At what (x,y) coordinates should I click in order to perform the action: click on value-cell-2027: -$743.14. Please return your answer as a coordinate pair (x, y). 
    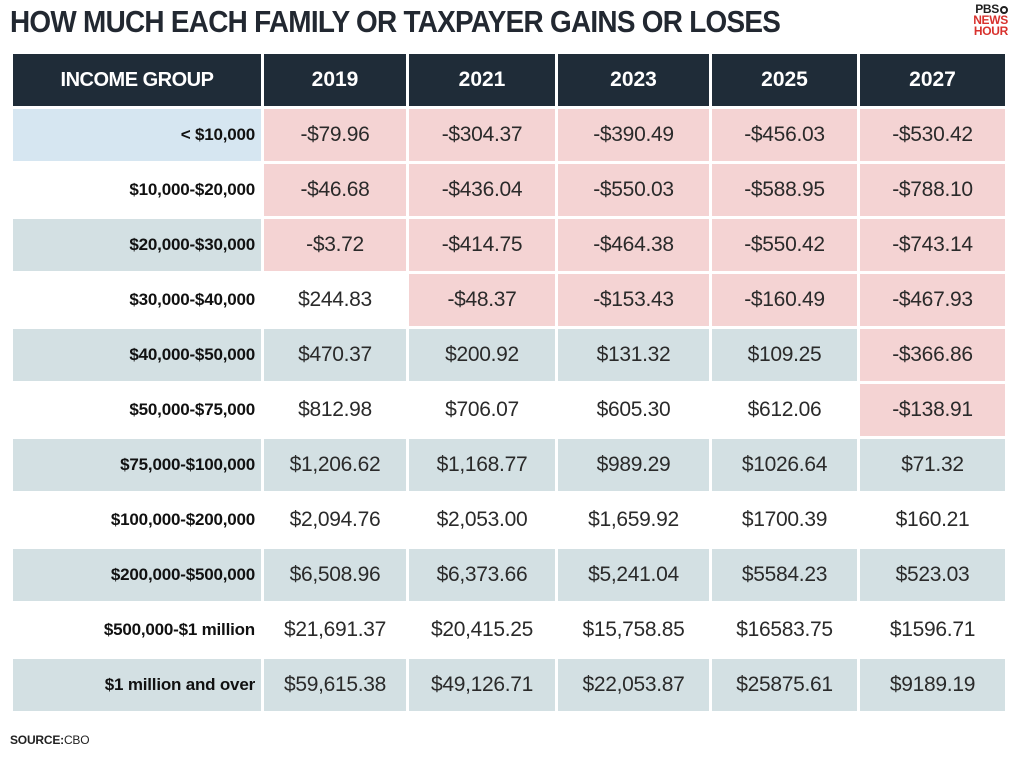
    Looking at the image, I should click on (932, 245).